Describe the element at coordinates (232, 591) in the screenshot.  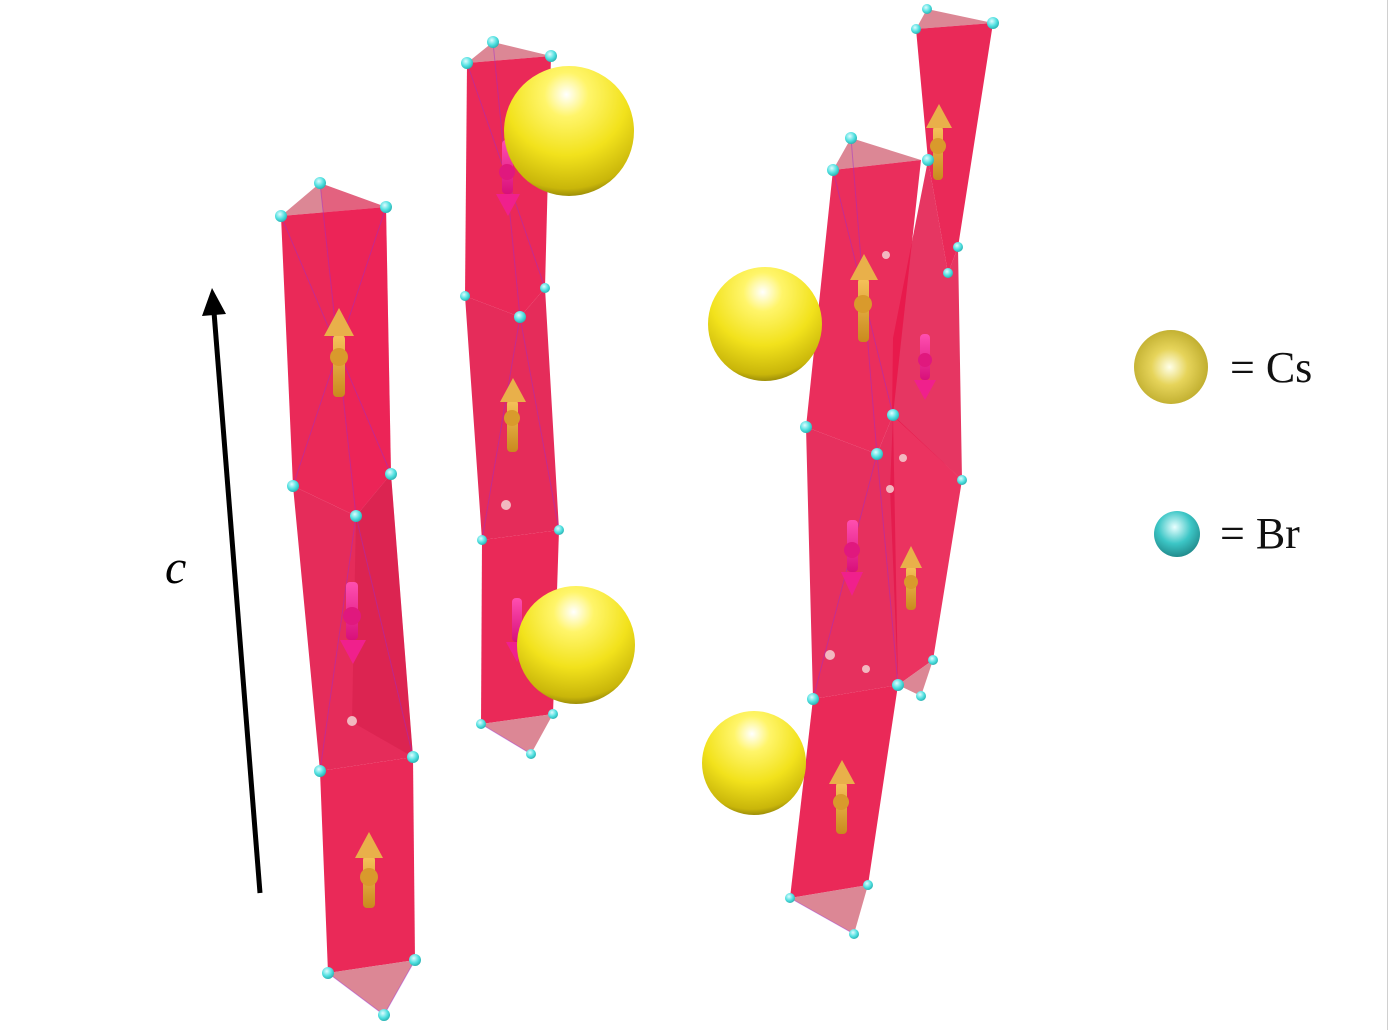
I see `c-axis-arrow` at that location.